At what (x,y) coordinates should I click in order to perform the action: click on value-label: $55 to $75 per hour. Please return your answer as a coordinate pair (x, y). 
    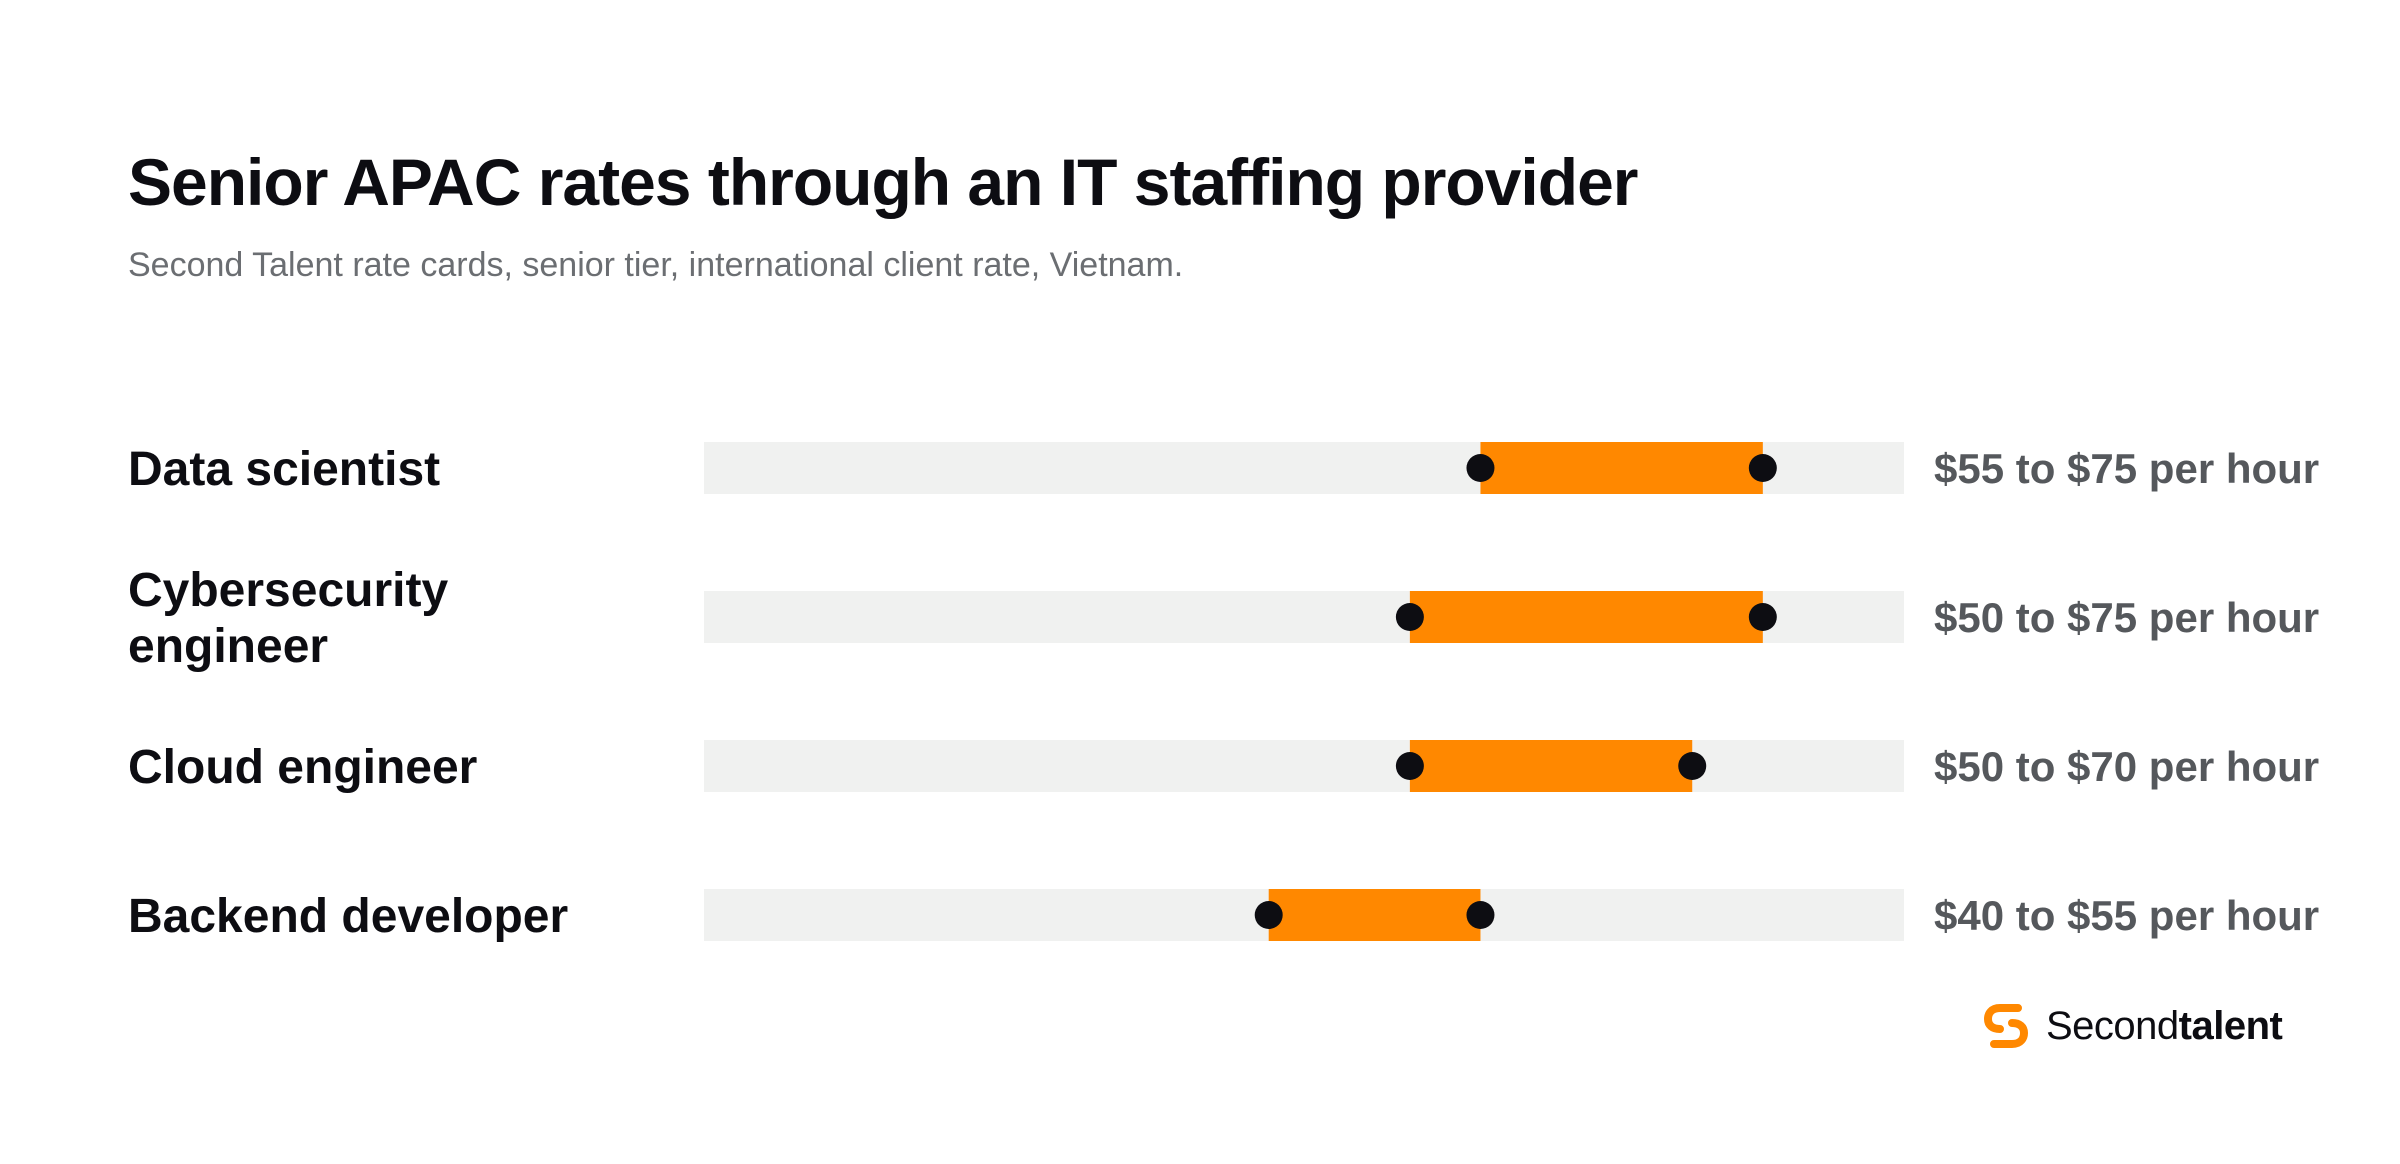
    Looking at the image, I should click on (2126, 468).